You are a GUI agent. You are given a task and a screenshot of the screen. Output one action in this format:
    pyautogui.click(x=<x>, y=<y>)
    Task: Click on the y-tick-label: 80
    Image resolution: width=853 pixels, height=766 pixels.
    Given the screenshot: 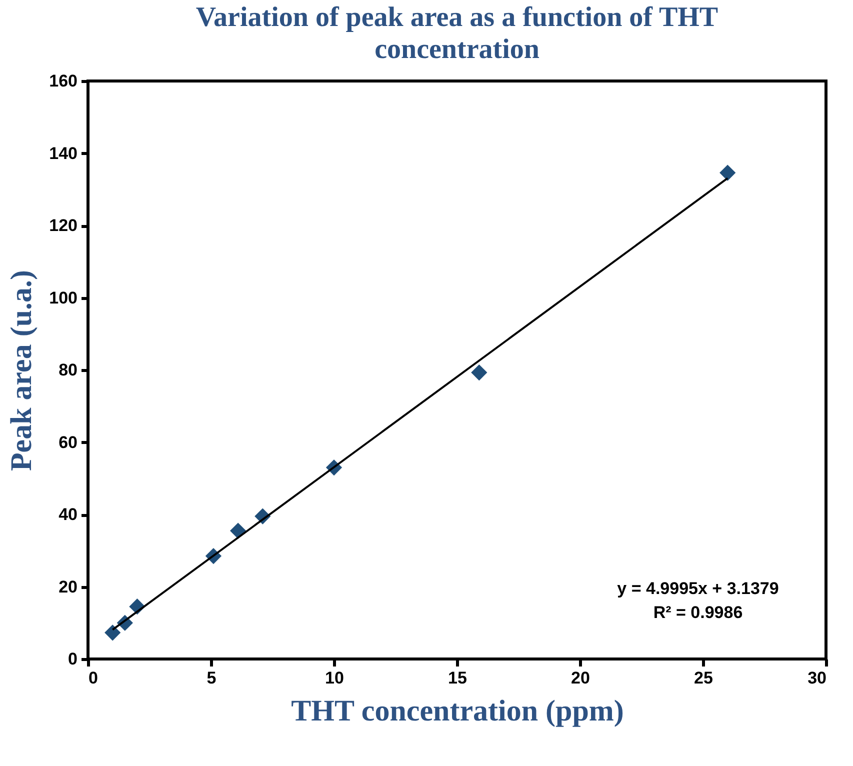 What is the action you would take?
    pyautogui.click(x=68, y=370)
    